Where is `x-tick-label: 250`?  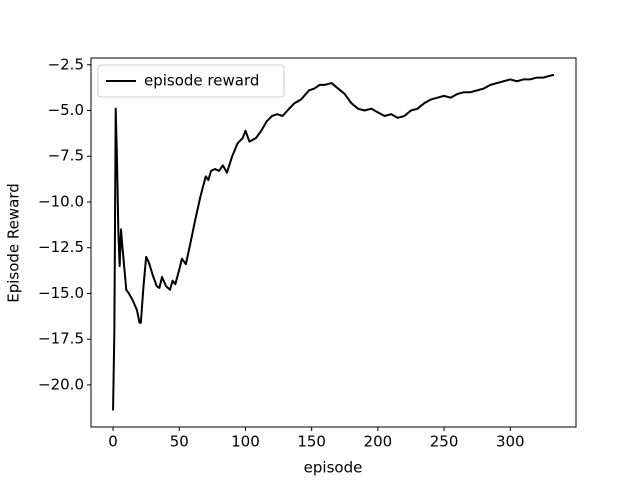
x-tick-label: 250 is located at coordinates (444, 442).